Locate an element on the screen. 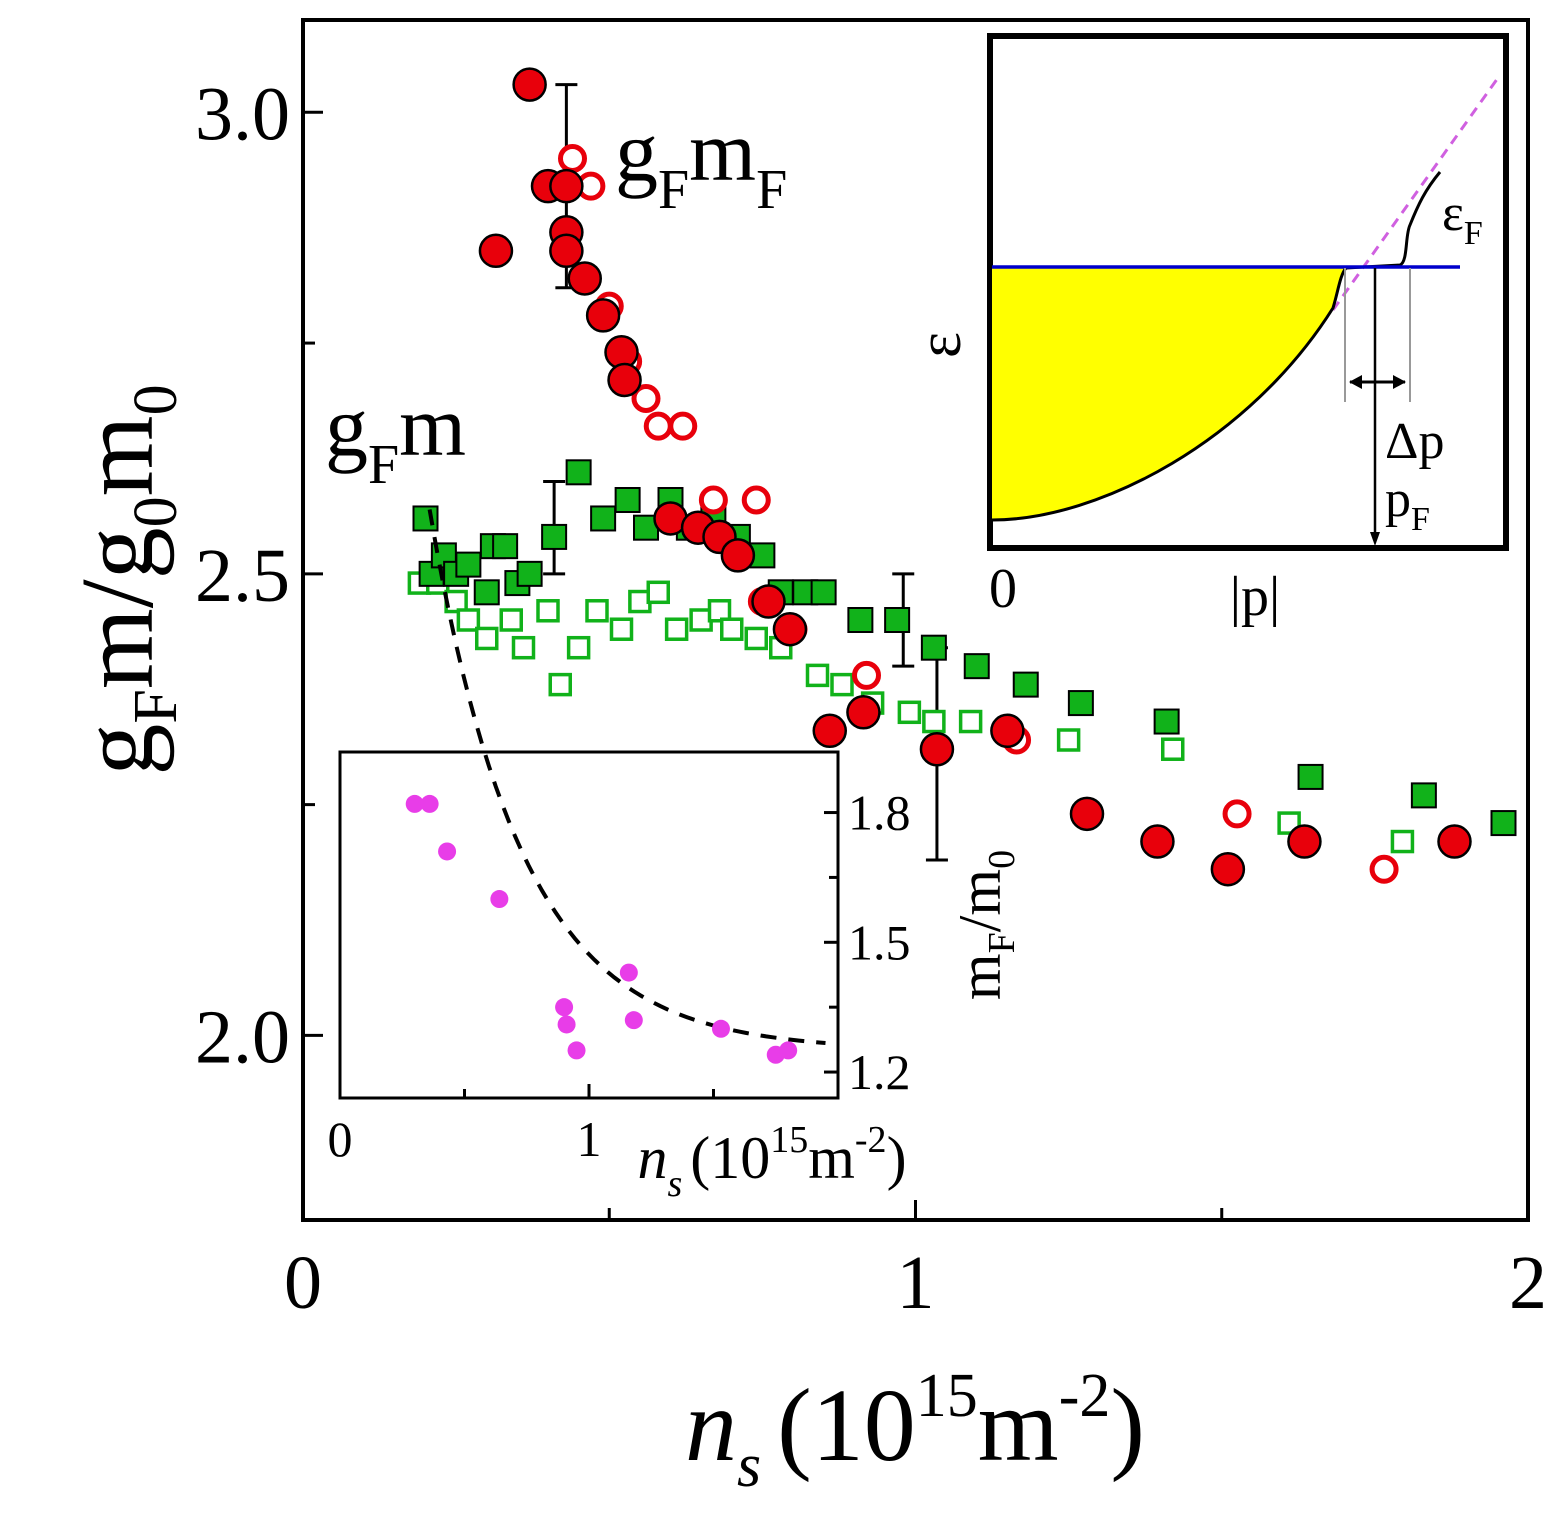 This screenshot has width=1562, height=1514. main-y-tick-label: 2.5 is located at coordinates (242, 576).